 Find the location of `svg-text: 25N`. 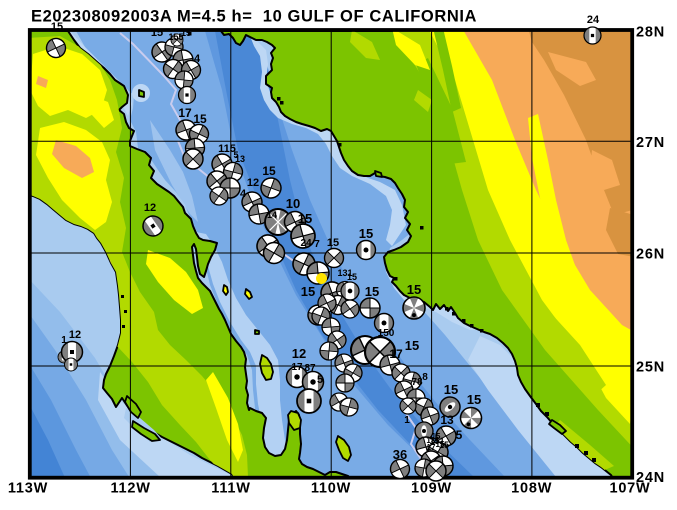

svg-text: 25N is located at coordinates (650, 368).